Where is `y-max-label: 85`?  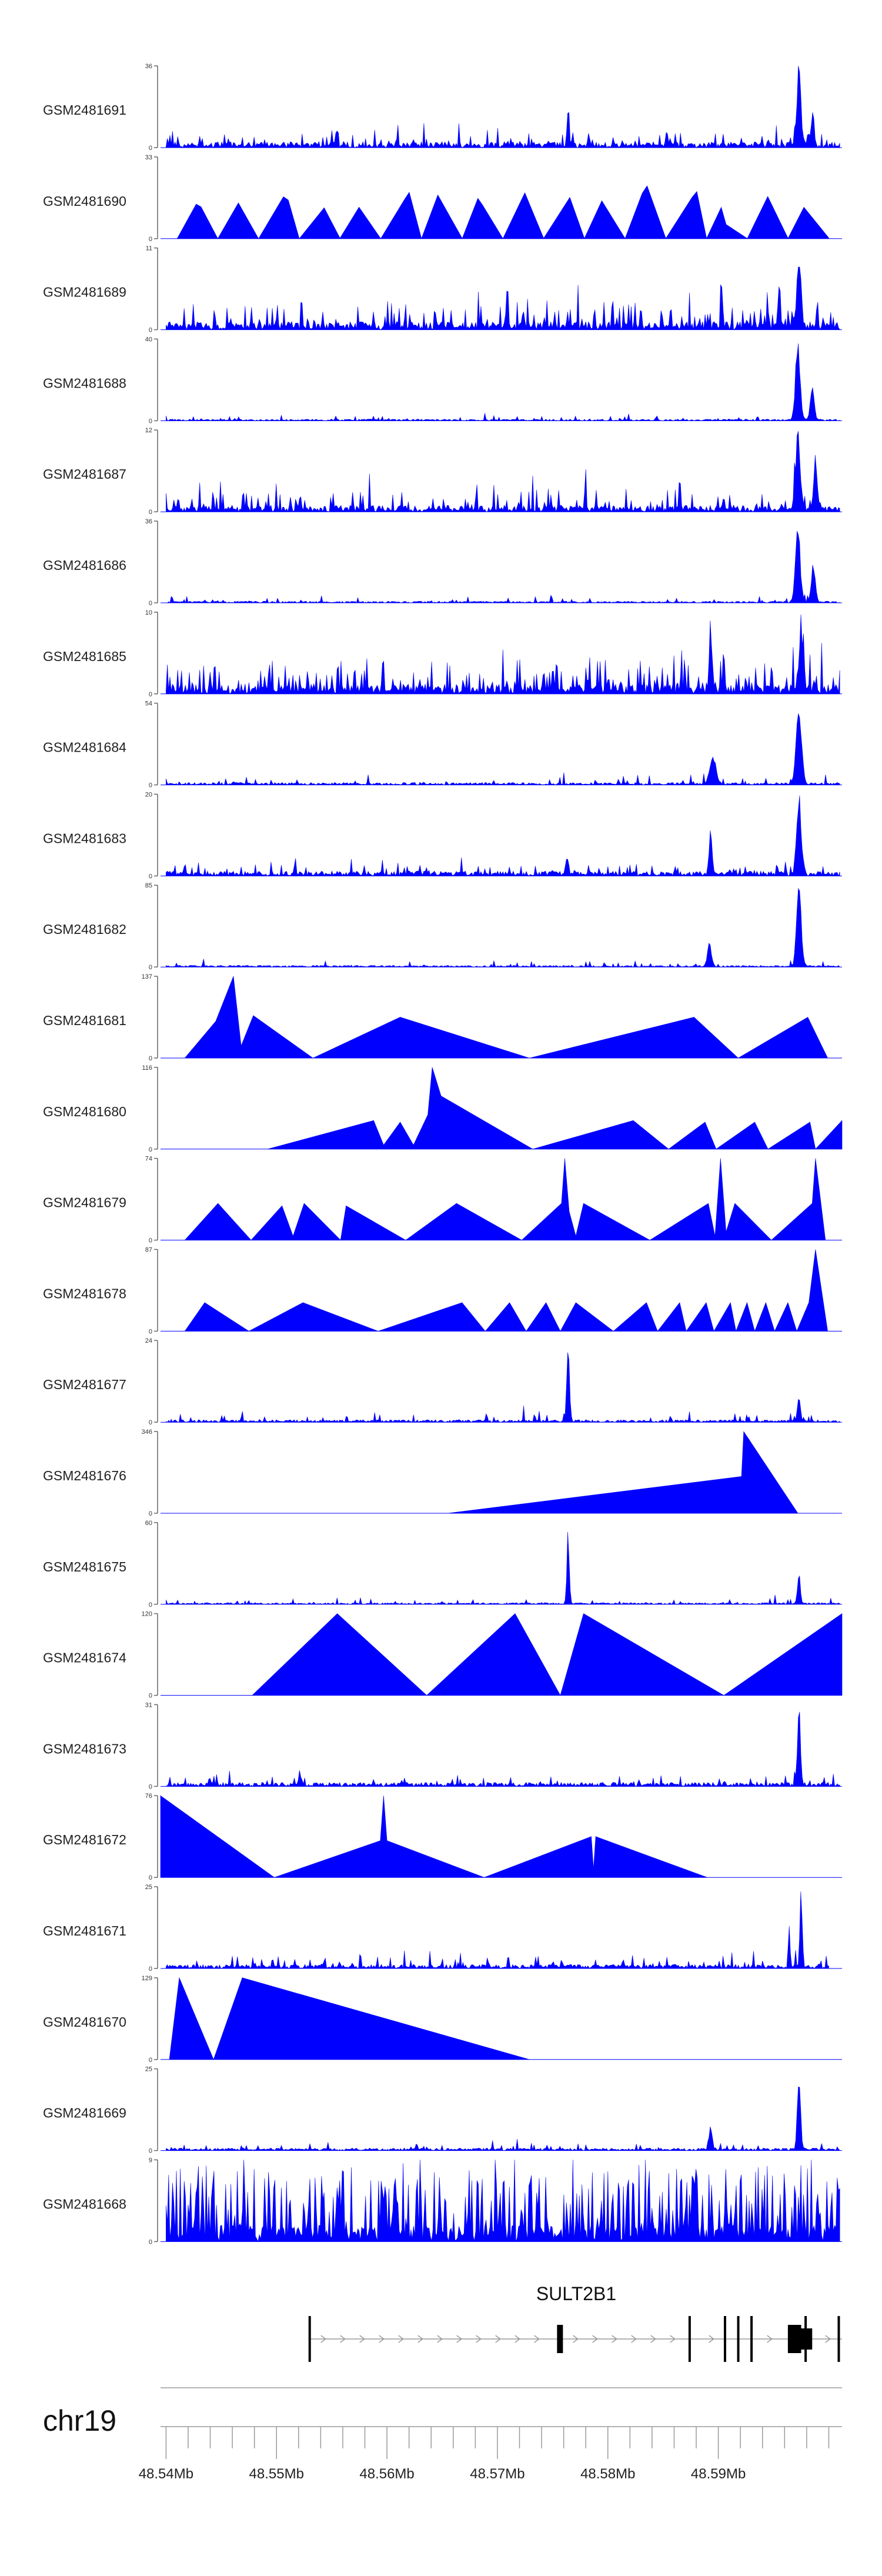 y-max-label: 85 is located at coordinates (148, 885).